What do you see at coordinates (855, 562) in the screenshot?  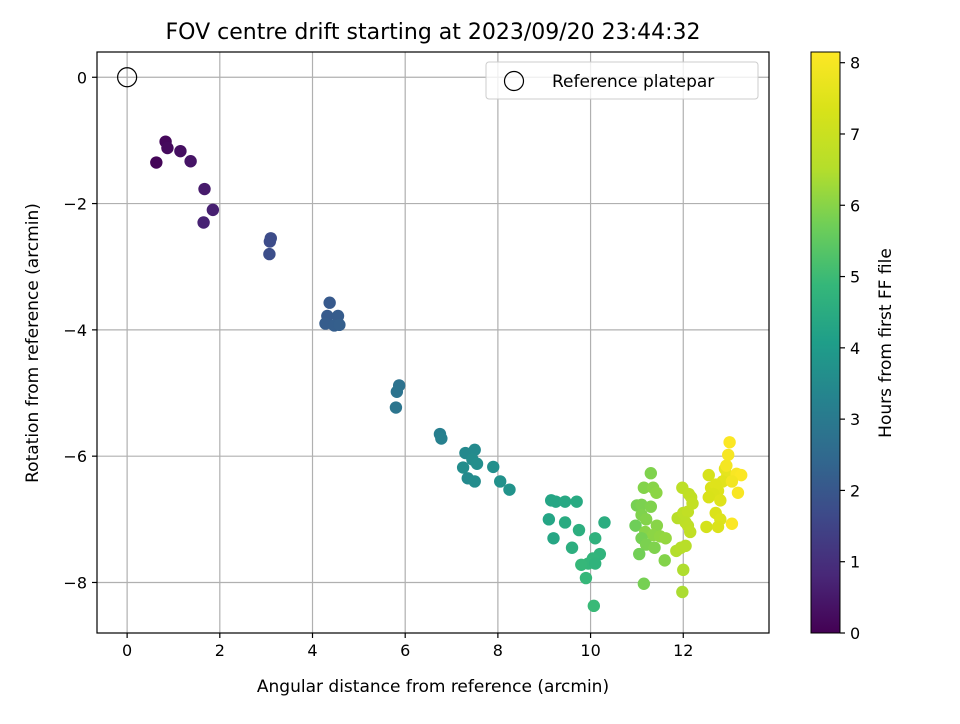 I see `colorbar-tick-label: 1` at bounding box center [855, 562].